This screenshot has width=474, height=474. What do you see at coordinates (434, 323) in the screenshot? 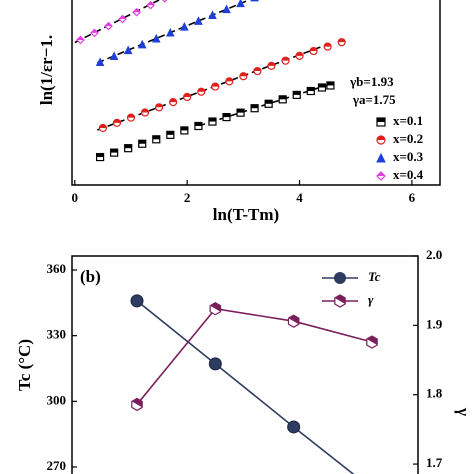
I see `y2-tick-label: 1.9` at bounding box center [434, 323].